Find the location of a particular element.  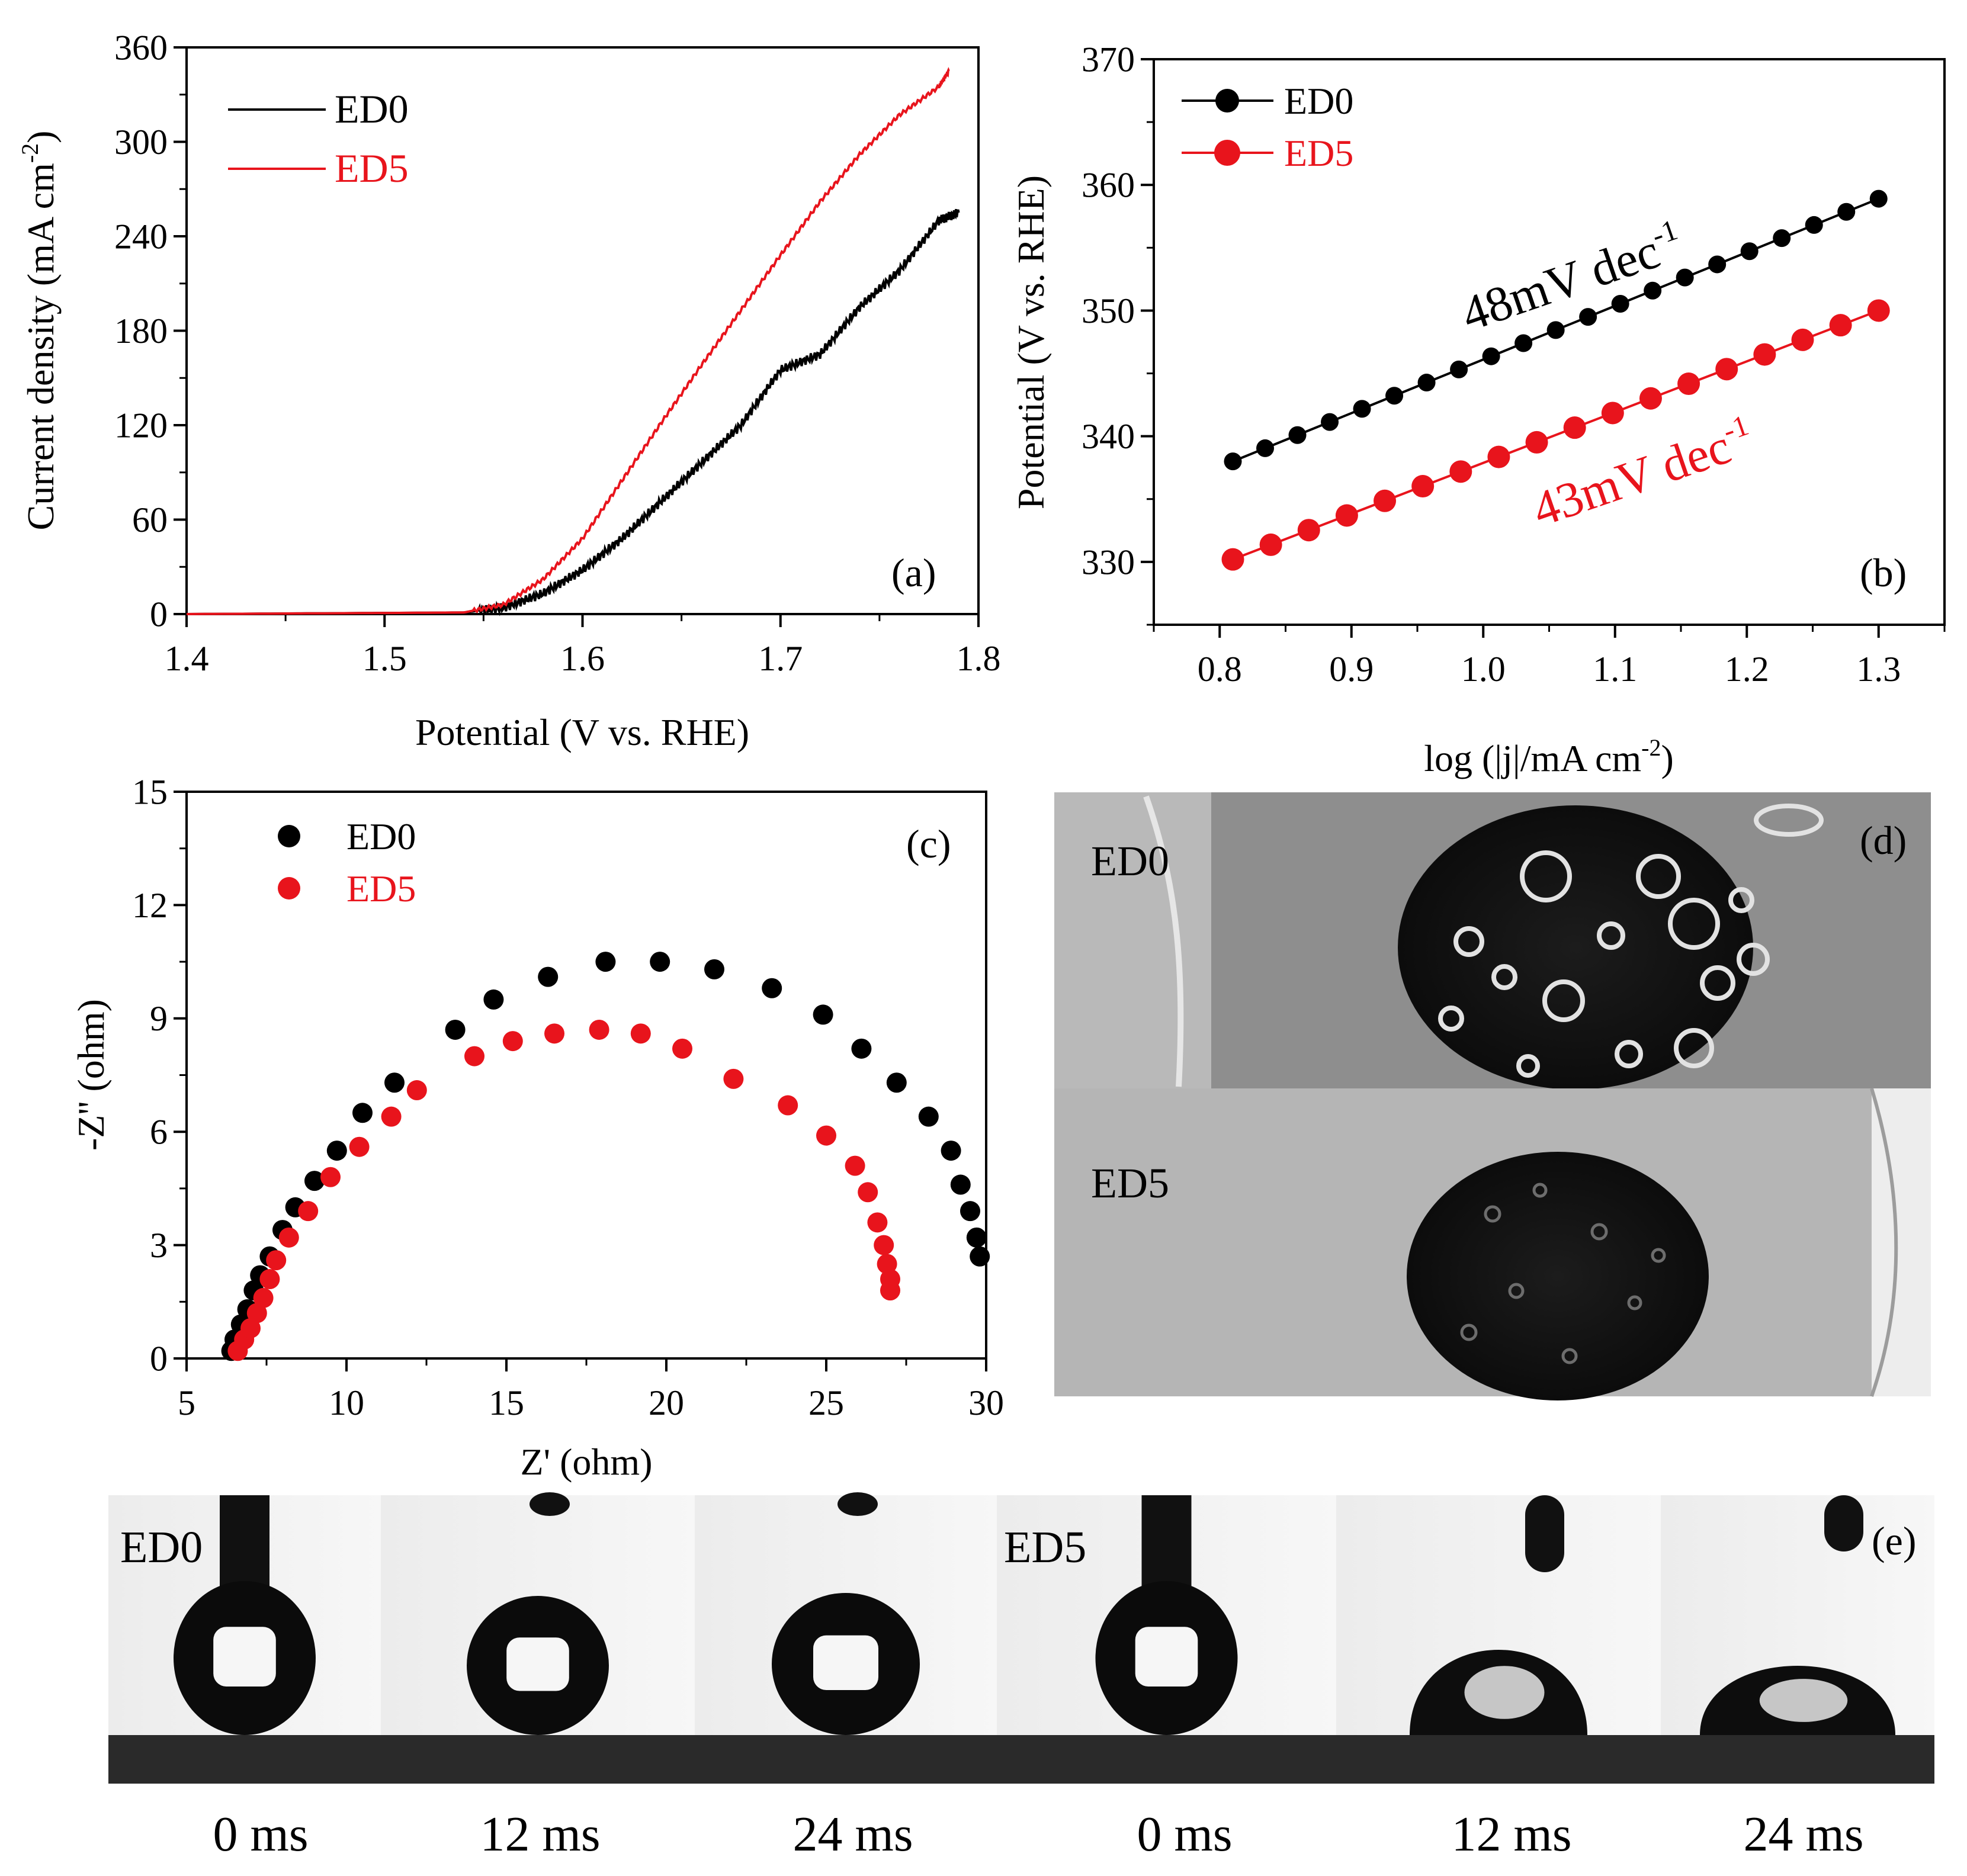

panel-b-x-tick-label-5: 1.3 is located at coordinates (1878, 669).